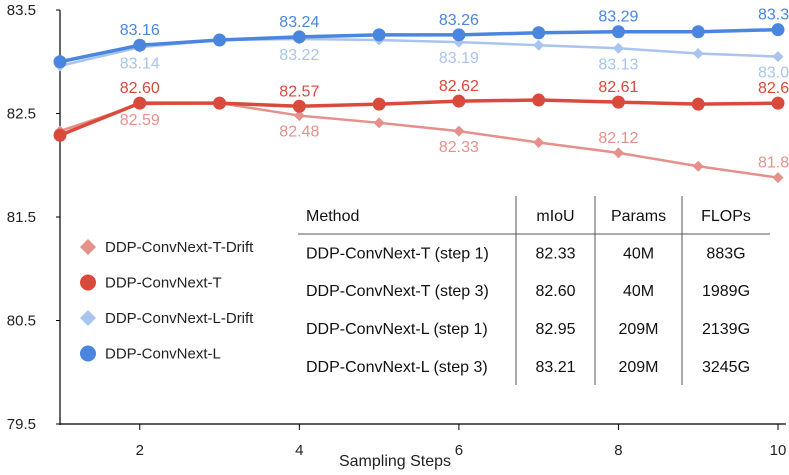 This screenshot has height=475, width=789. Describe the element at coordinates (140, 450) in the screenshot. I see `x-tick-label: 2` at that location.